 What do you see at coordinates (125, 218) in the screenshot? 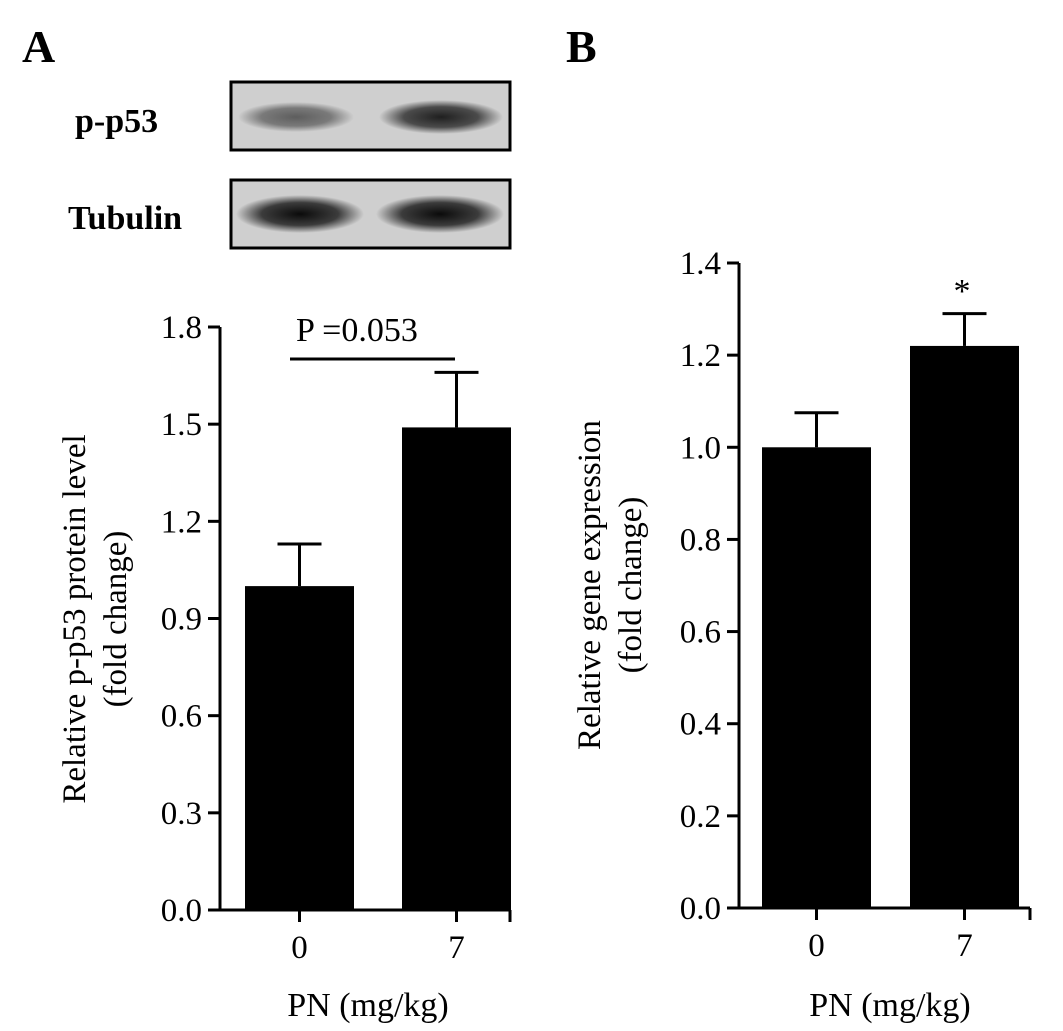
I see `blot-label-tubulin: Tubulin` at bounding box center [125, 218].